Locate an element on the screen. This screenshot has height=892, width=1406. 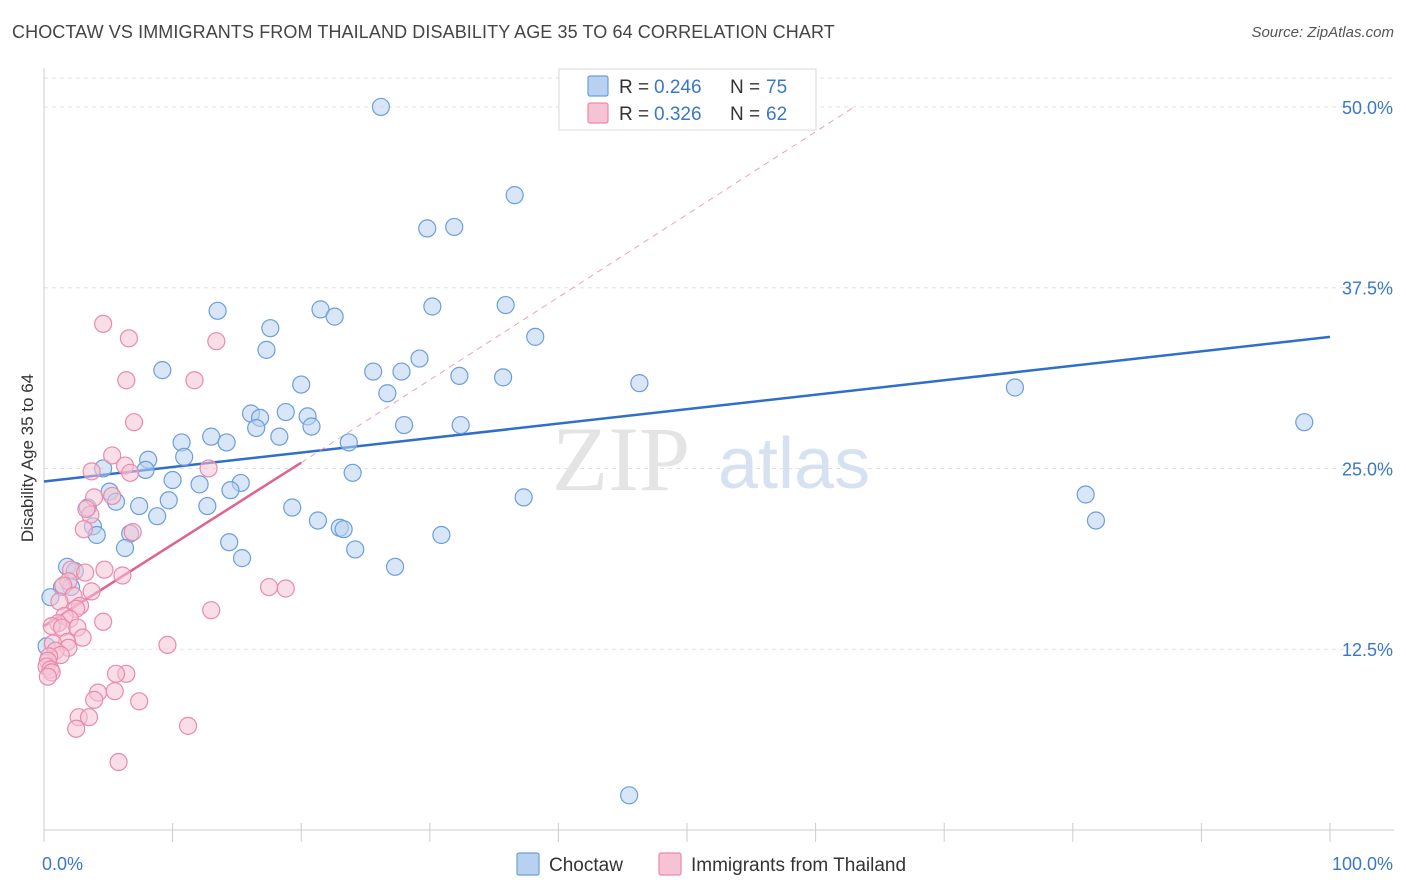
legend-n-value-thailand: 62 is located at coordinates (776, 114).